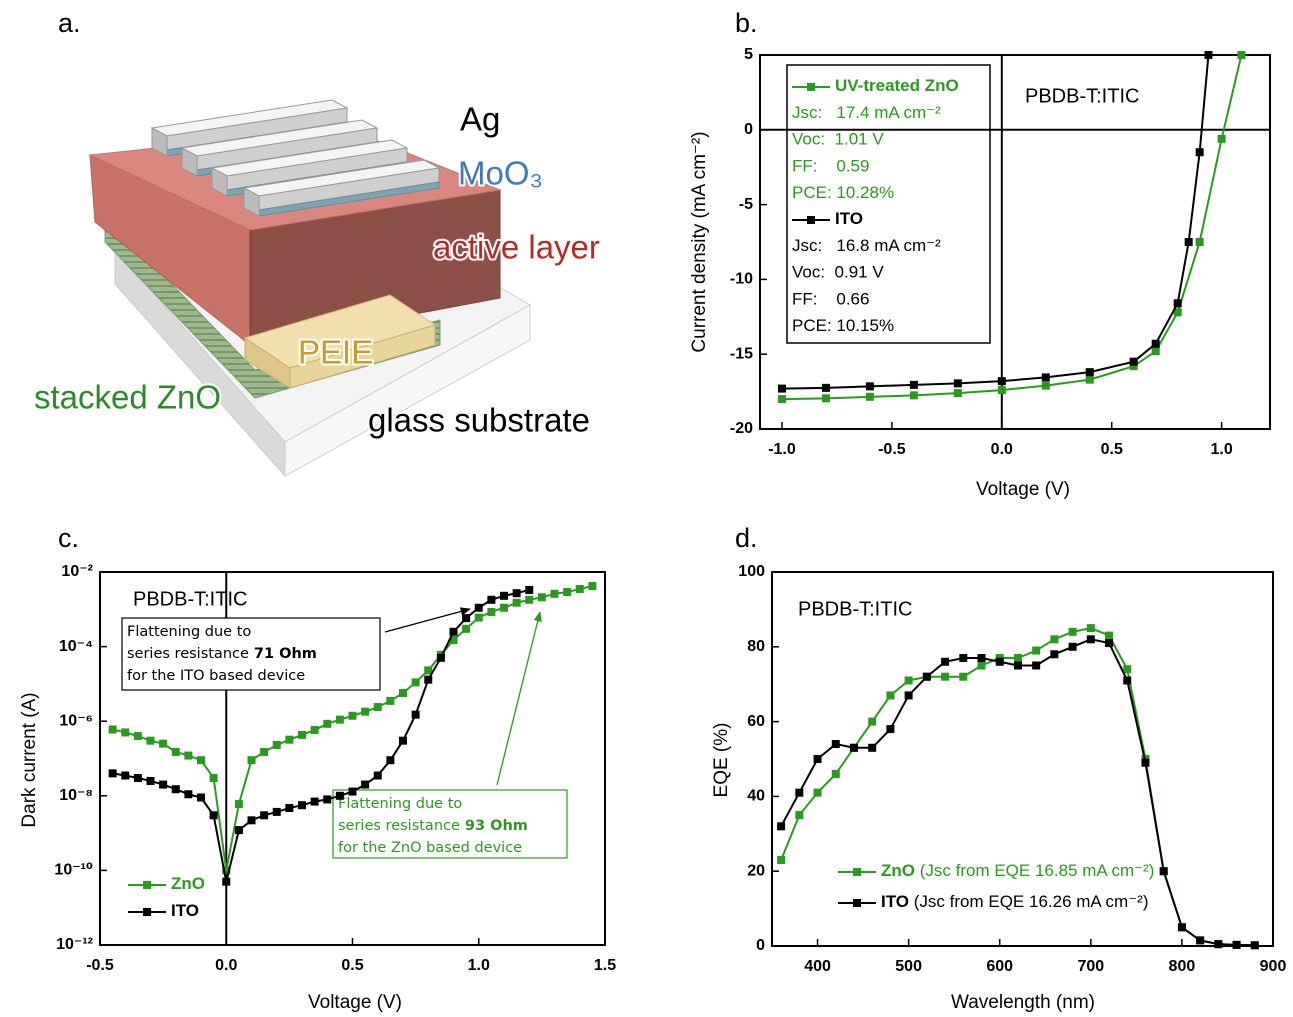  Describe the element at coordinates (756, 870) in the screenshot. I see `y-tick-label: 20` at that location.